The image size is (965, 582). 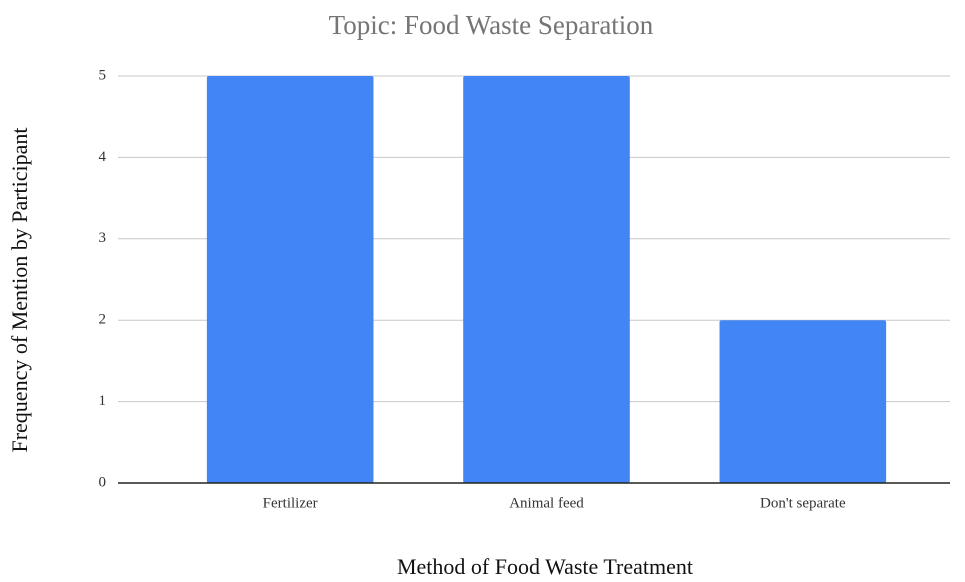 What do you see at coordinates (103, 401) in the screenshot?
I see `y-tick-label: 1` at bounding box center [103, 401].